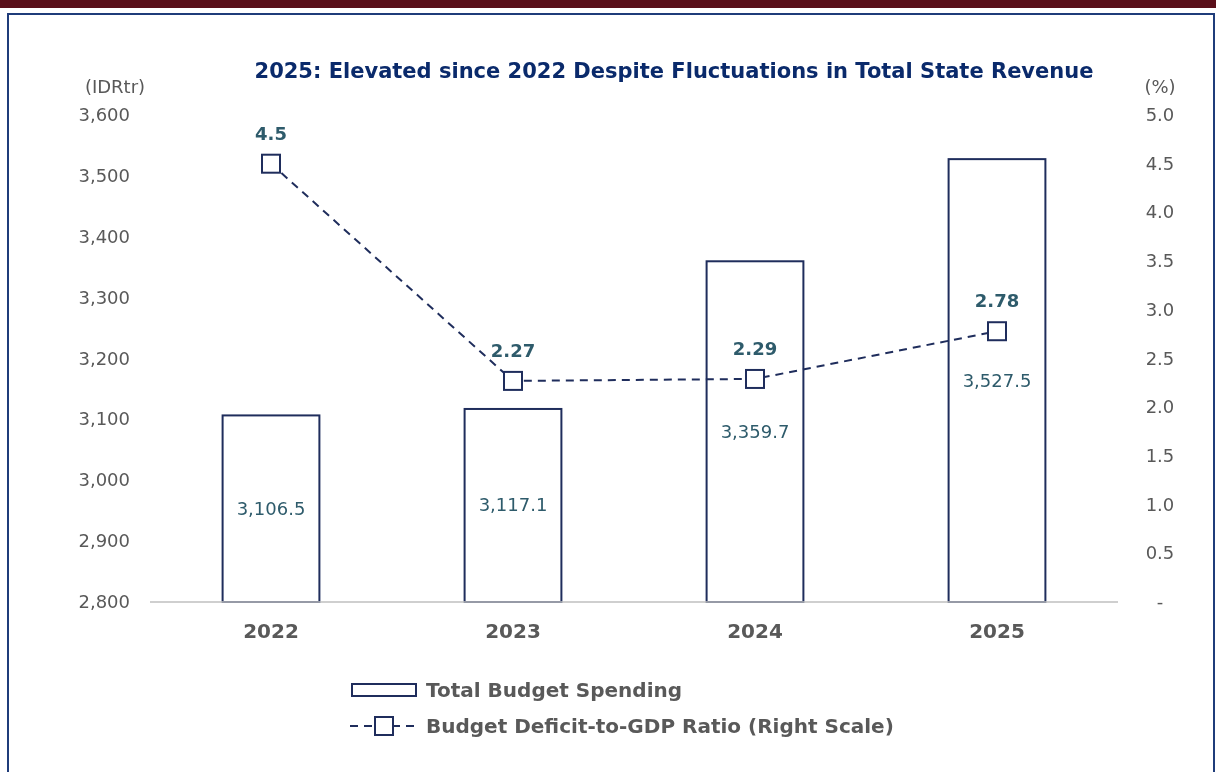 Image resolution: width=1216 pixels, height=772 pixels. What do you see at coordinates (271, 508) in the screenshot?
I see `data-label: 3,106.5` at bounding box center [271, 508].